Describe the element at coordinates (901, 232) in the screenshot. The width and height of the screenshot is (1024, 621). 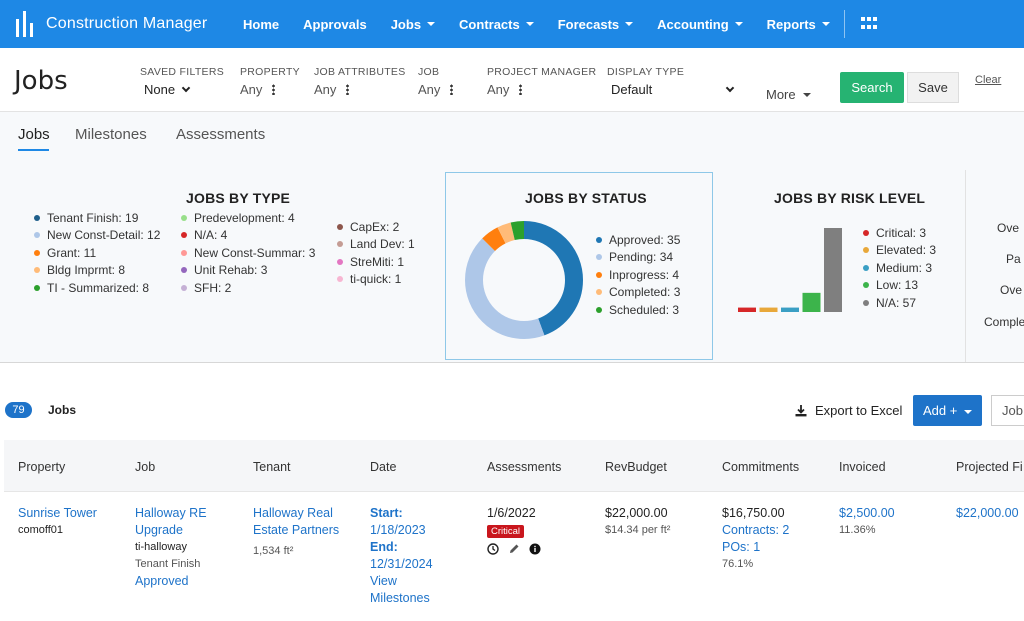
I see `legend-label: Critical: 3` at that location.